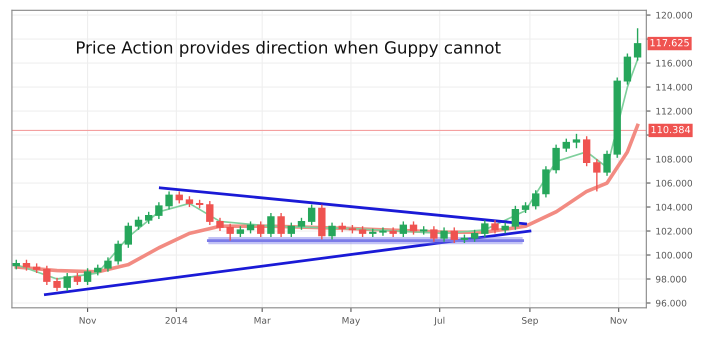 The height and width of the screenshot is (342, 701). I want to click on y-tick-label: 104.000, so click(674, 207).